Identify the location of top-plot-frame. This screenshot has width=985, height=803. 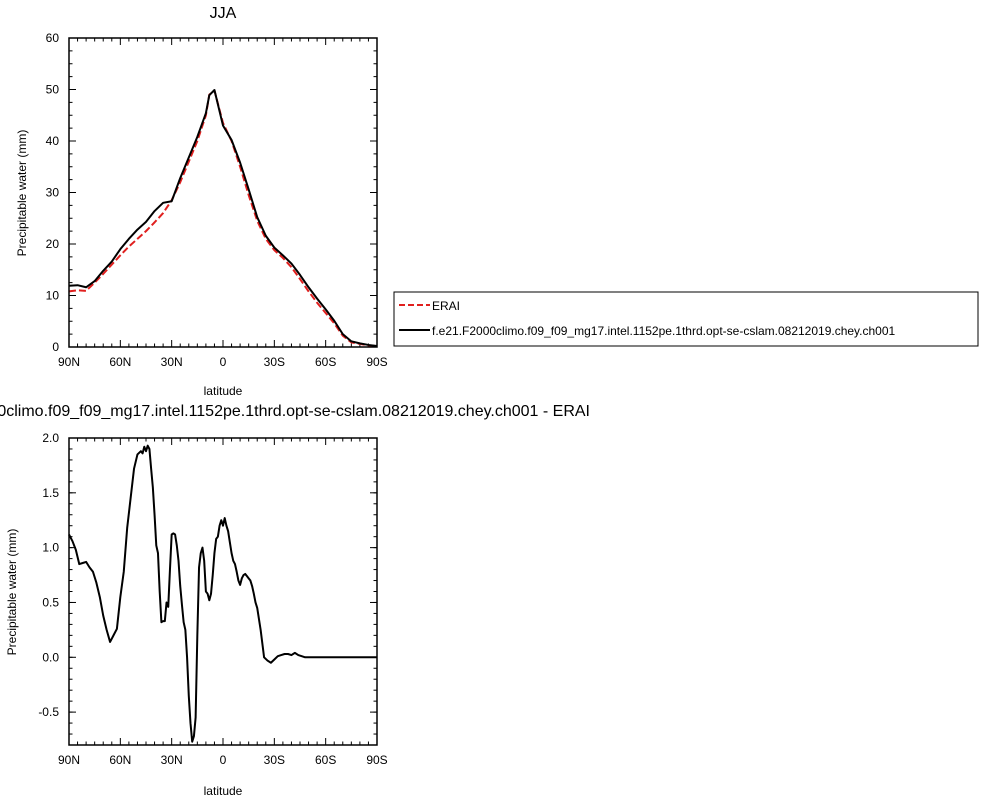
(223, 192).